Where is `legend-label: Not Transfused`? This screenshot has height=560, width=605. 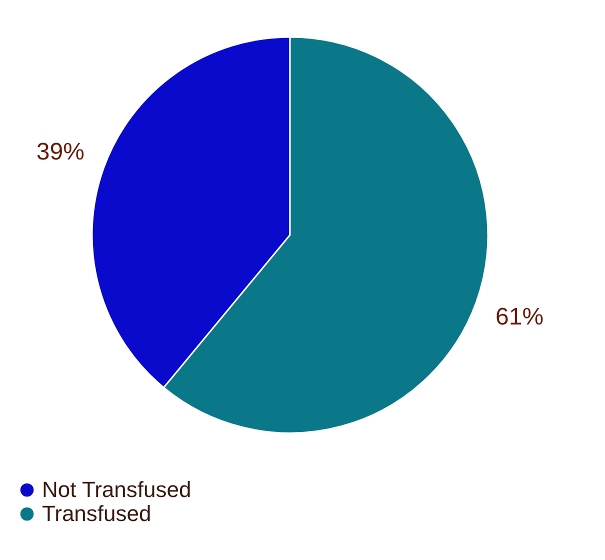
legend-label: Not Transfused is located at coordinates (117, 489).